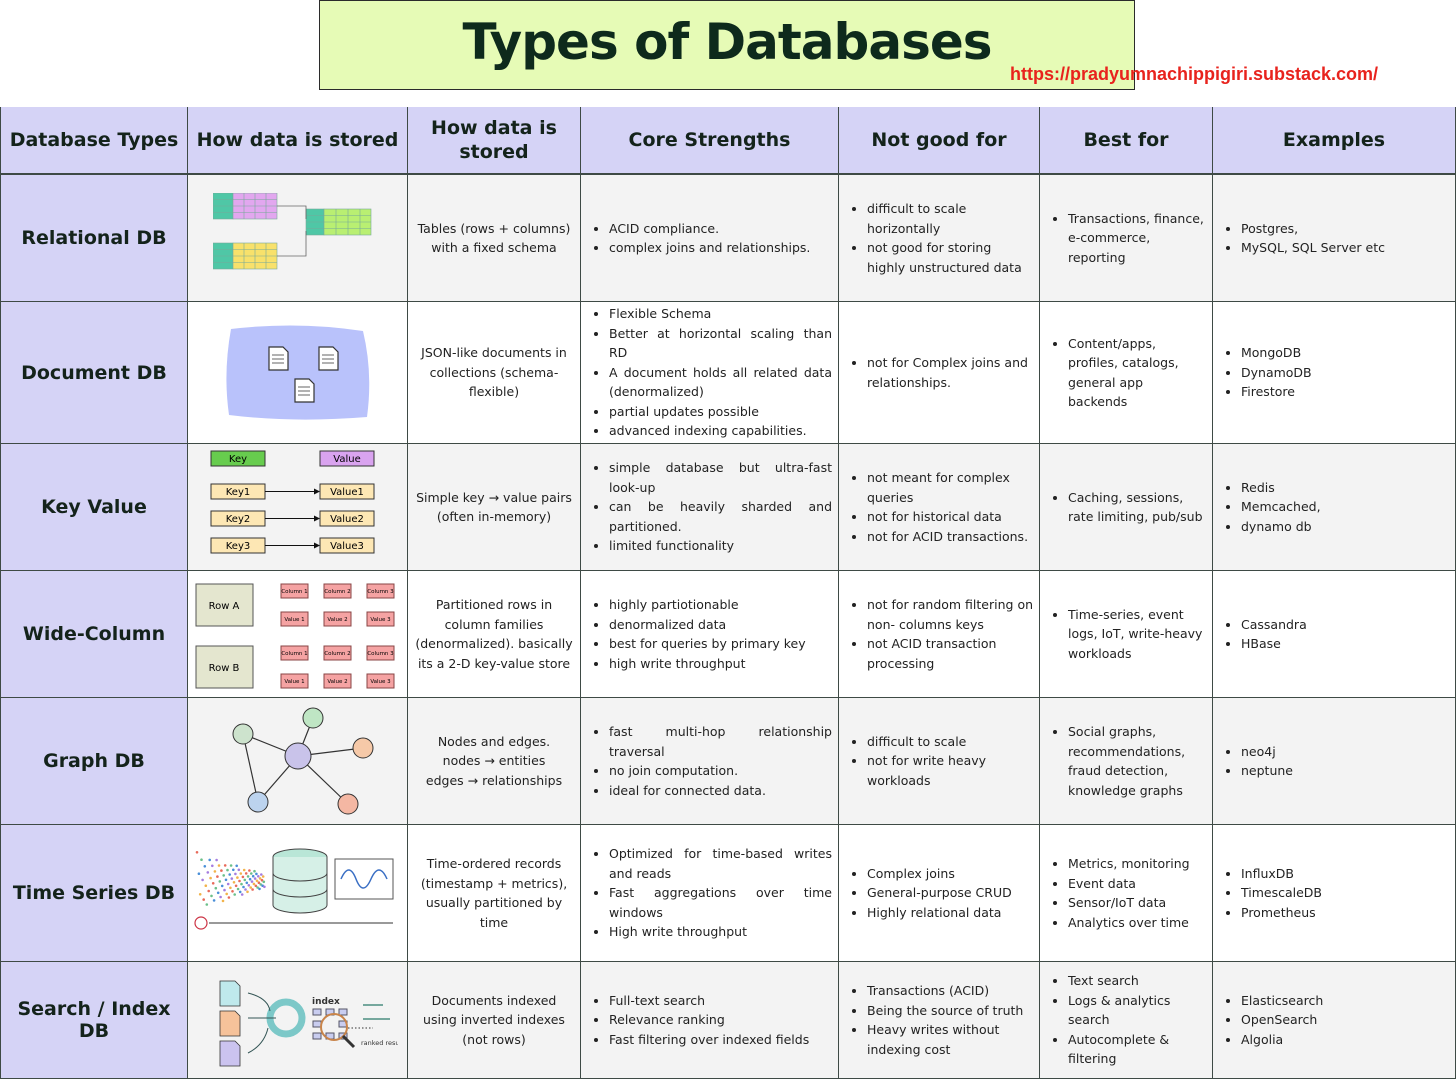  What do you see at coordinates (1313, 248) in the screenshot?
I see `examples-item: MySQL, SQL Server etc` at bounding box center [1313, 248].